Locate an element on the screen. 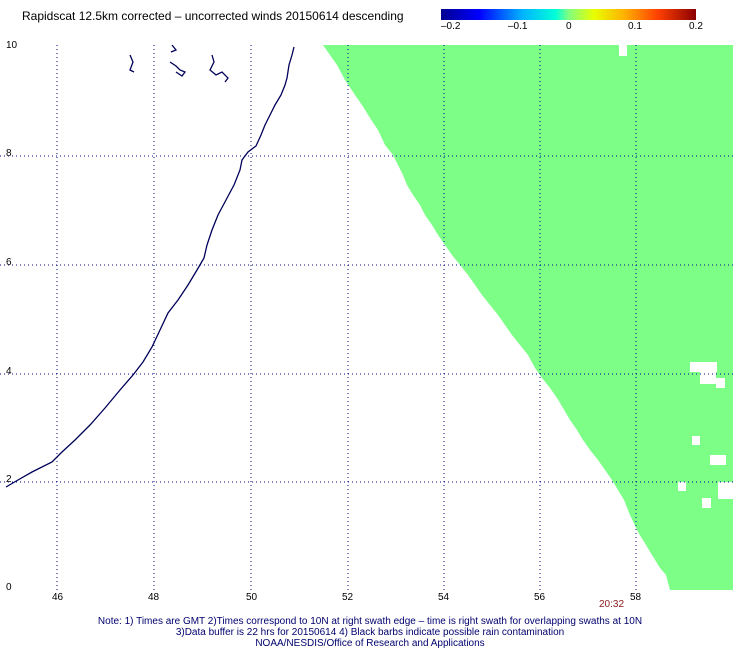  lon-tick-50: 50 is located at coordinates (252, 597).